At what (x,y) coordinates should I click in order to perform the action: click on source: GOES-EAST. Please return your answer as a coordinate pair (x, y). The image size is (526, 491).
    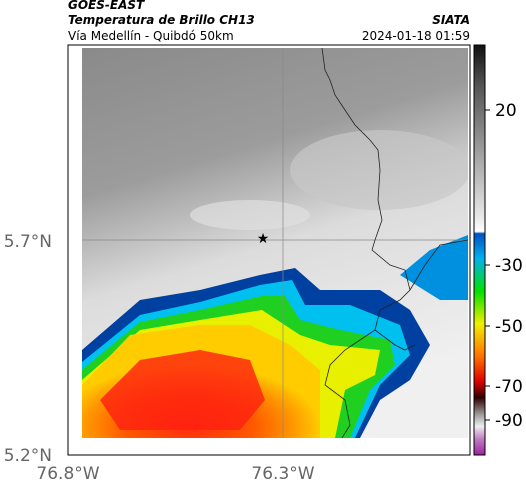
    Looking at the image, I should click on (106, 6).